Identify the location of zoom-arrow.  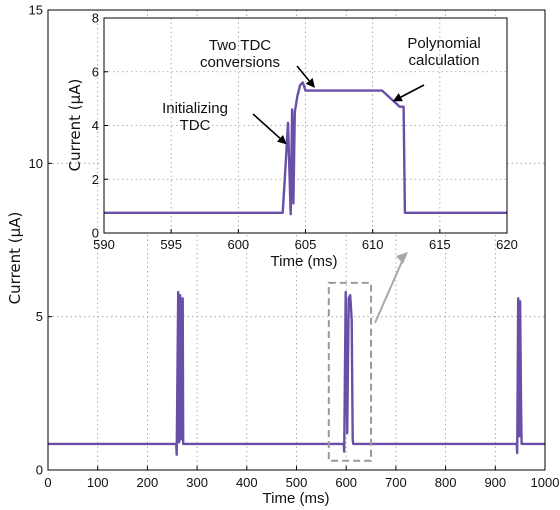
(391, 288).